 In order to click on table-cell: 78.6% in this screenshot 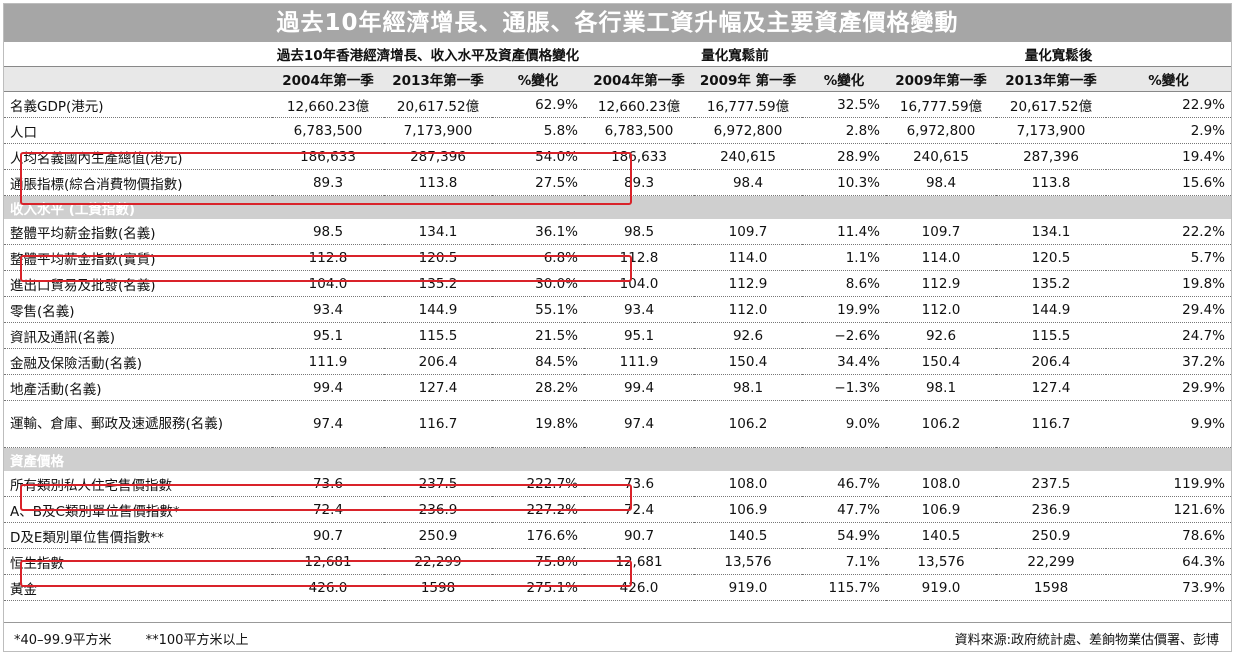, I will do `click(1168, 535)`.